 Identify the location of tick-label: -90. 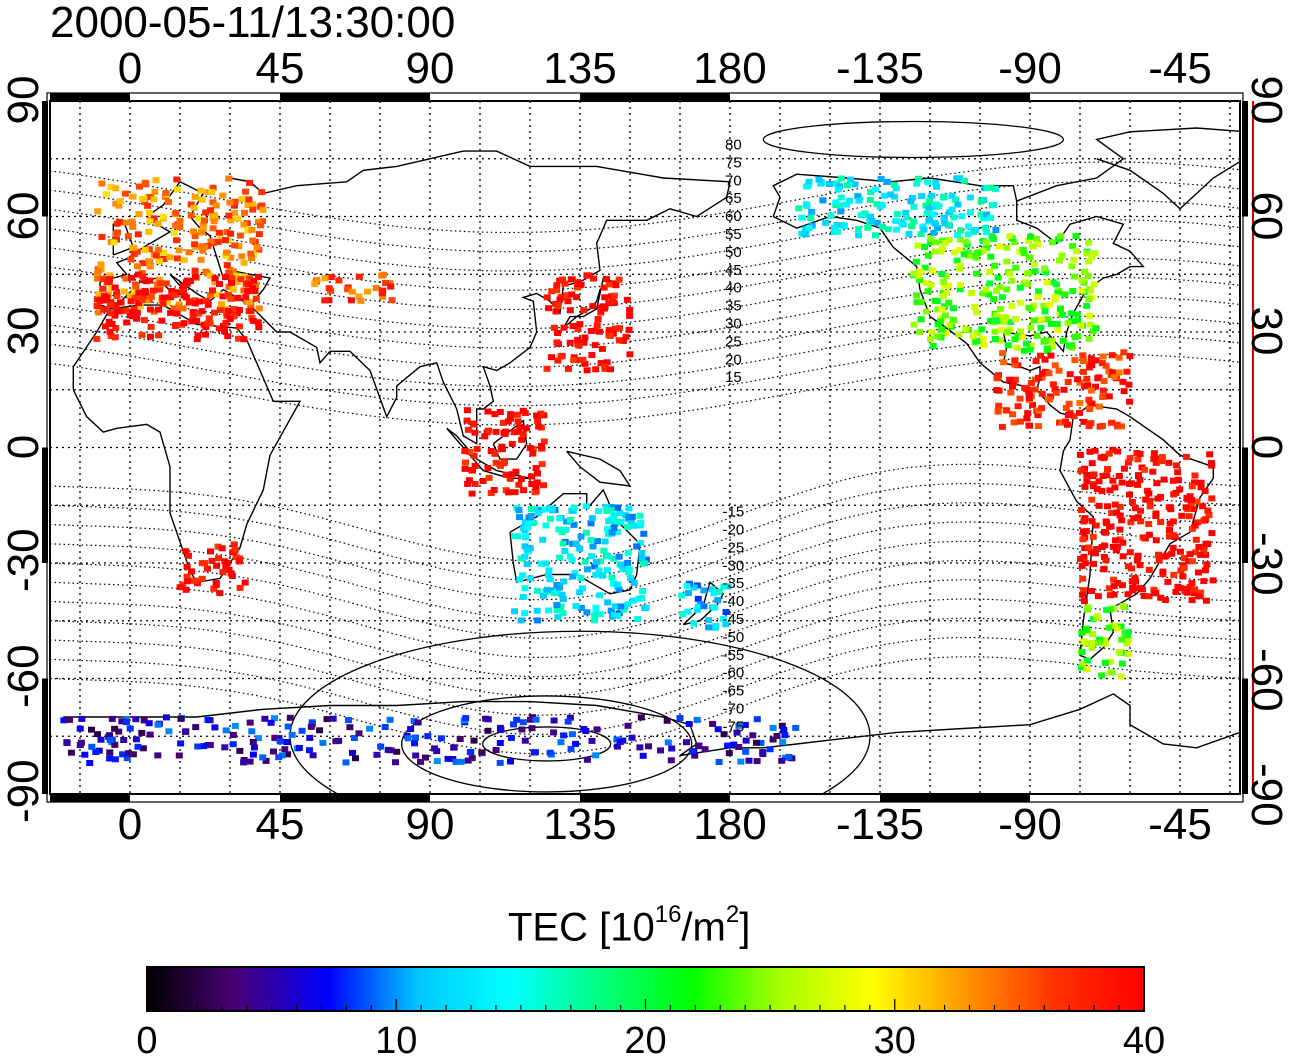
(1266, 795).